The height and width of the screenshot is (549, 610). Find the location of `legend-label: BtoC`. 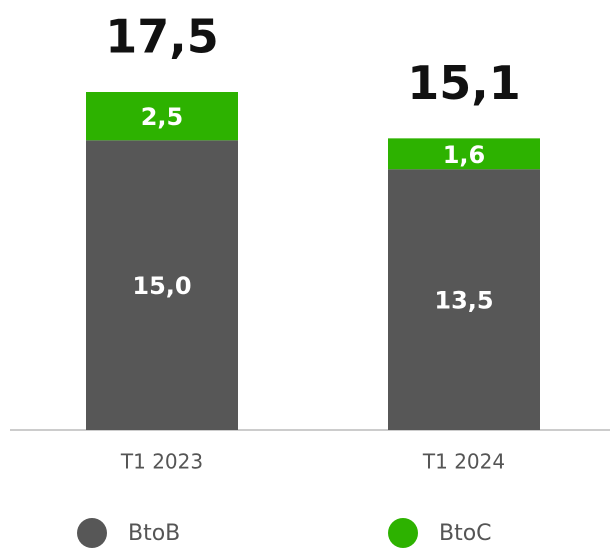

legend-label: BtoC is located at coordinates (465, 533).